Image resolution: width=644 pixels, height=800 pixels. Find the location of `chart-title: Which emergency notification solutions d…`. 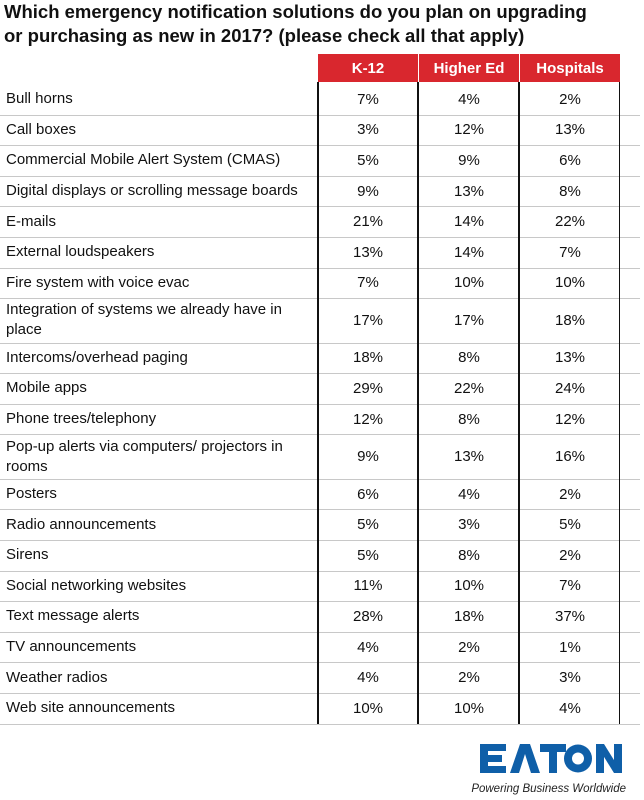

chart-title: Which emergency notification solutions d… is located at coordinates (322, 24).